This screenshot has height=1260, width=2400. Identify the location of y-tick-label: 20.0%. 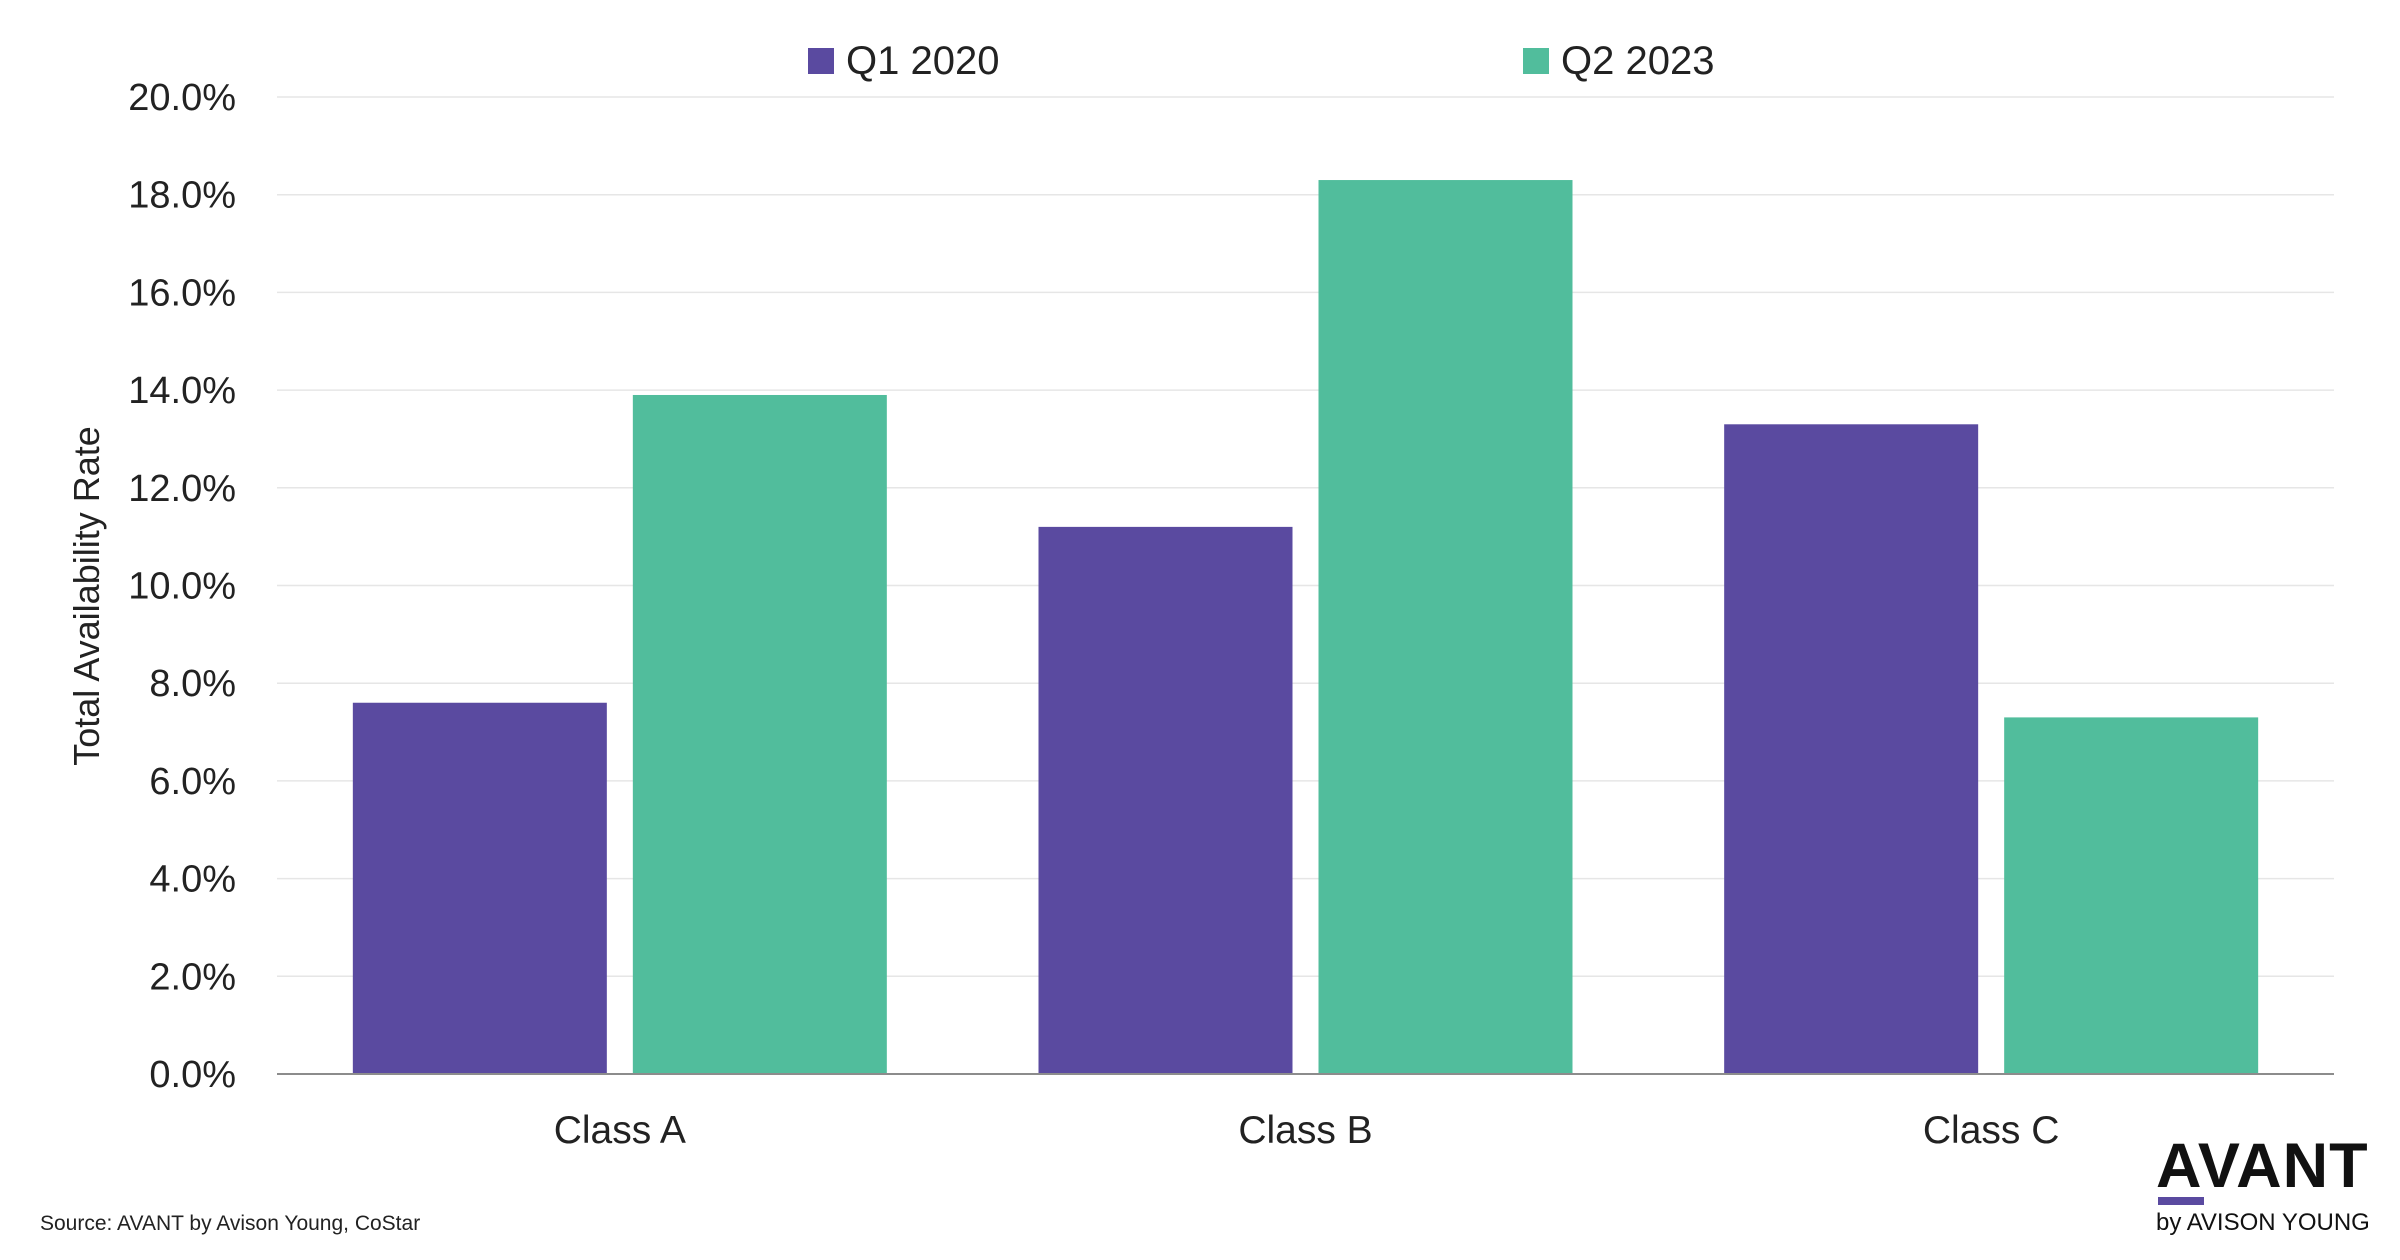
(182, 98).